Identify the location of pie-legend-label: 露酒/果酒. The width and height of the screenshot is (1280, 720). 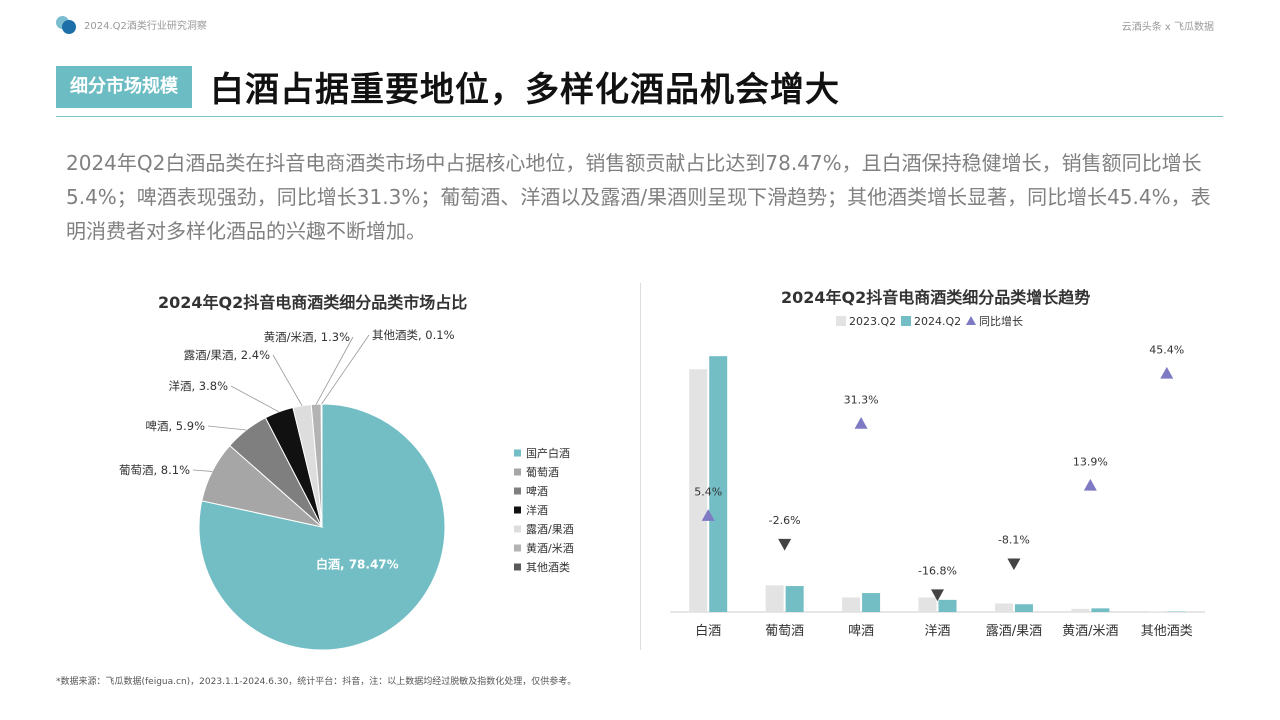
(550, 529).